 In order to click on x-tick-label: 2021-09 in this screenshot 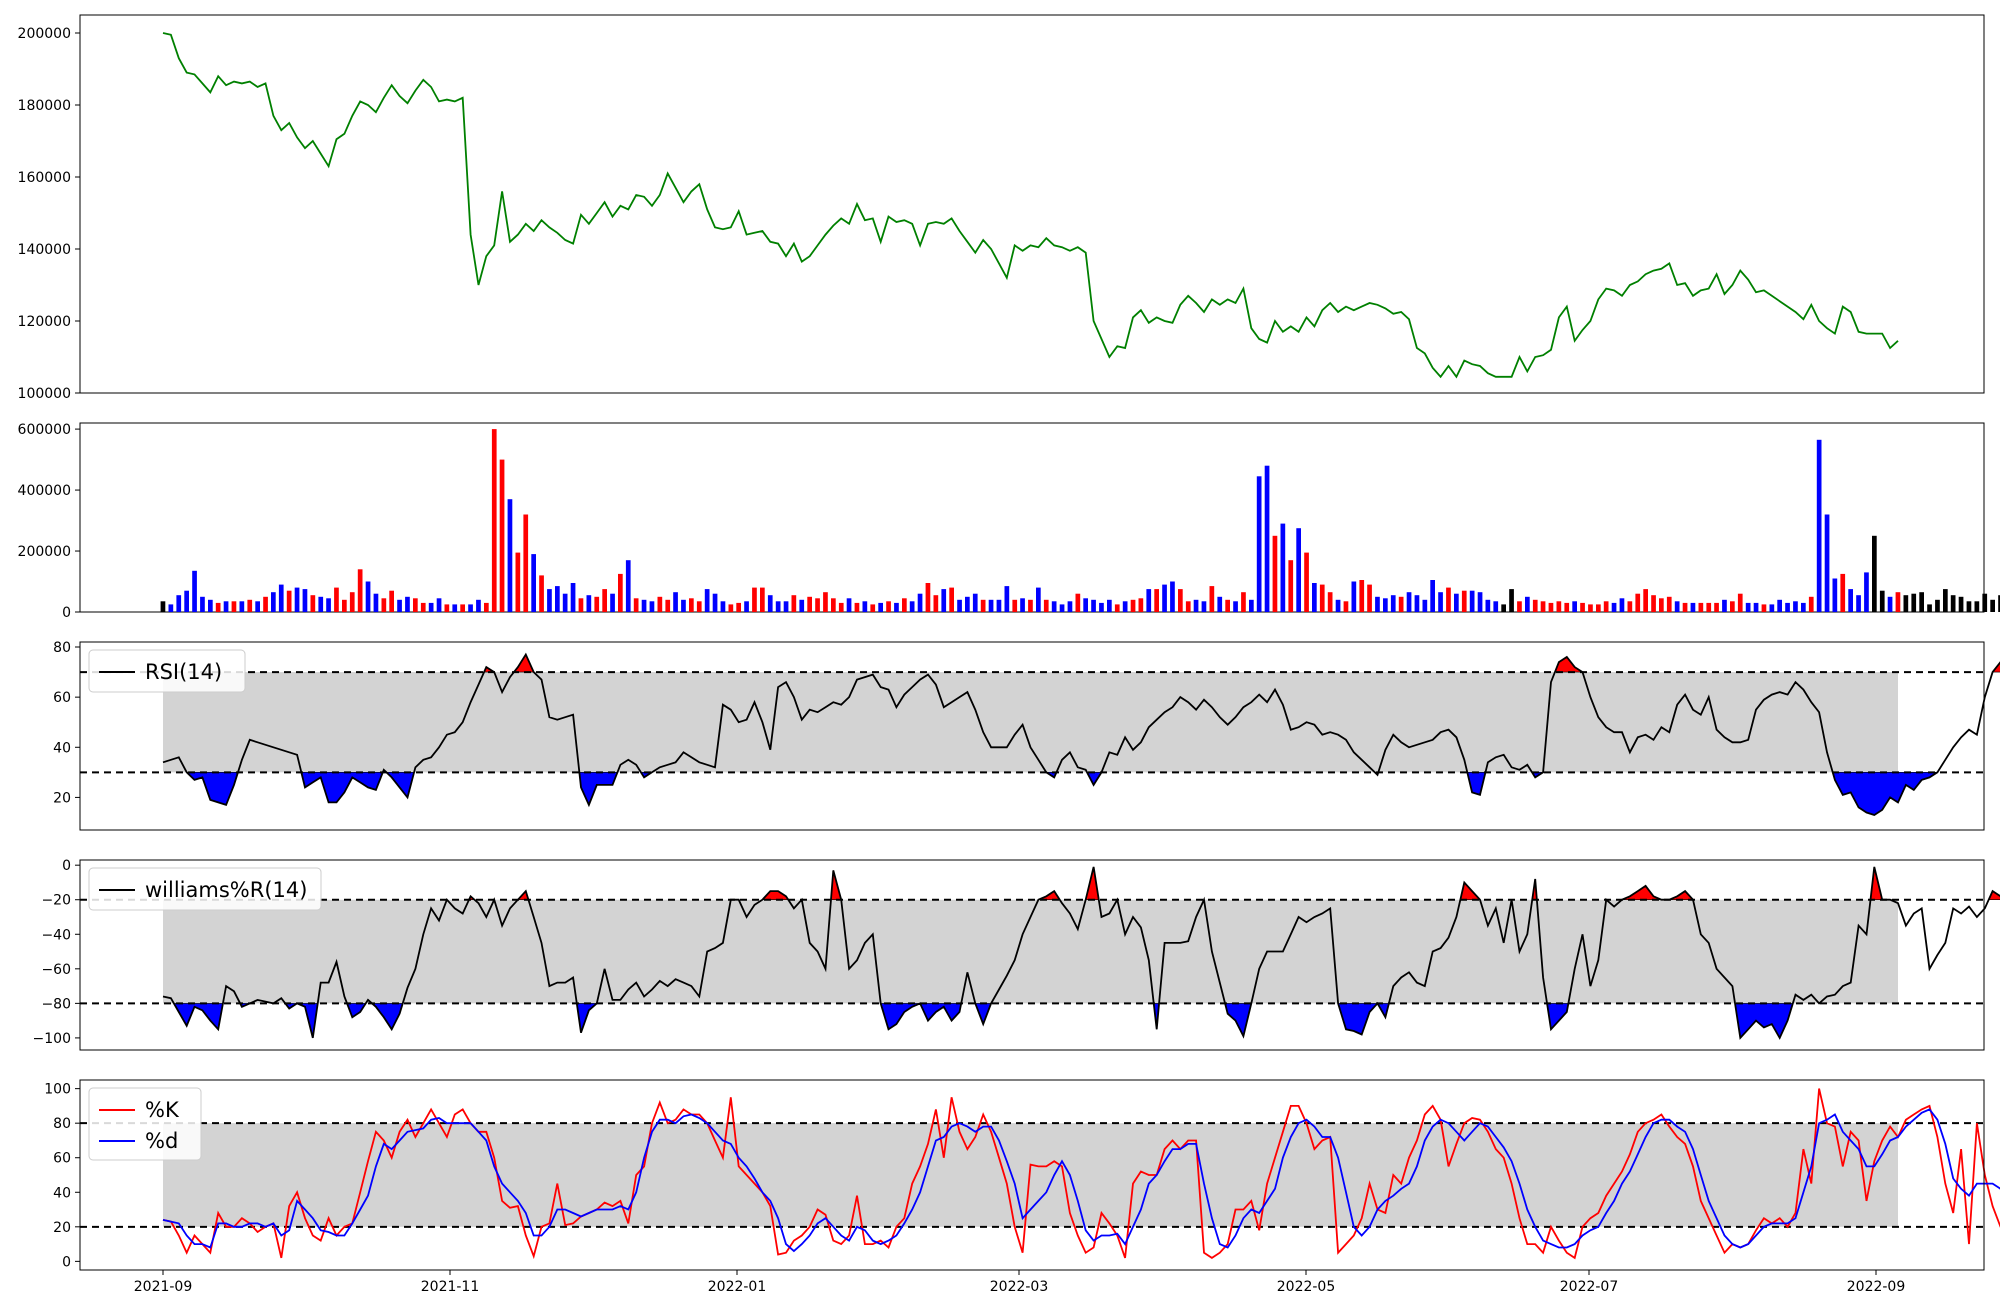, I will do `click(163, 1287)`.